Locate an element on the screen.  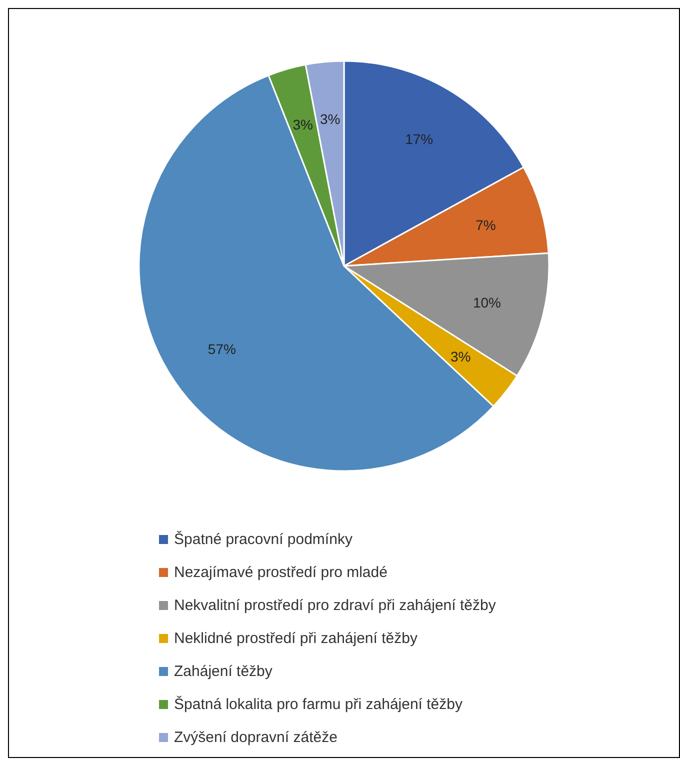
legend-label: Zahájení těžby is located at coordinates (223, 671).